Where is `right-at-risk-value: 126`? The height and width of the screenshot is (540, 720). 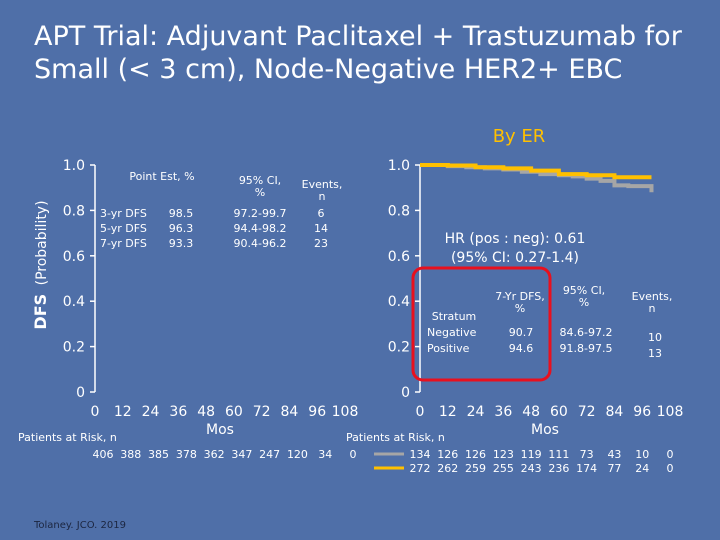 right-at-risk-value: 126 is located at coordinates (447, 454).